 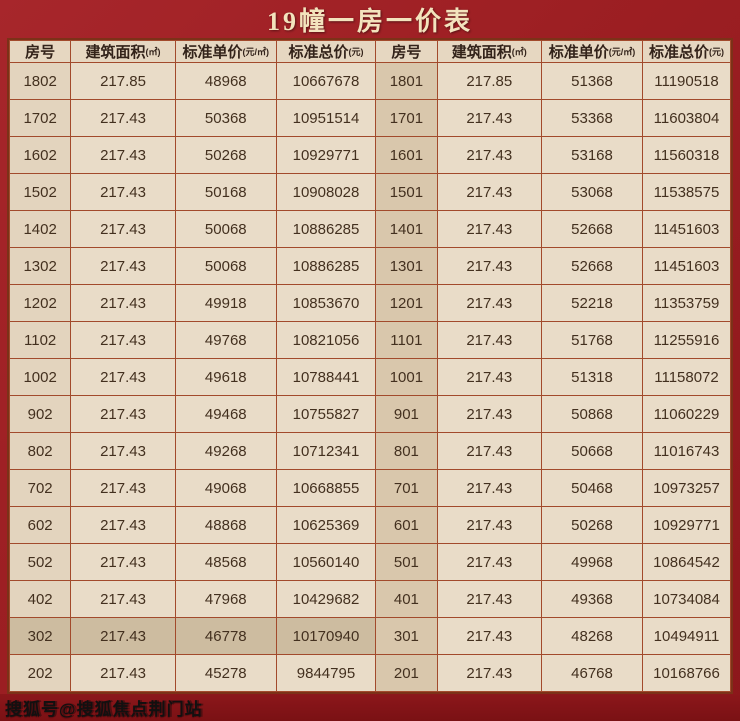 I want to click on table-cell: 53068, so click(x=592, y=192).